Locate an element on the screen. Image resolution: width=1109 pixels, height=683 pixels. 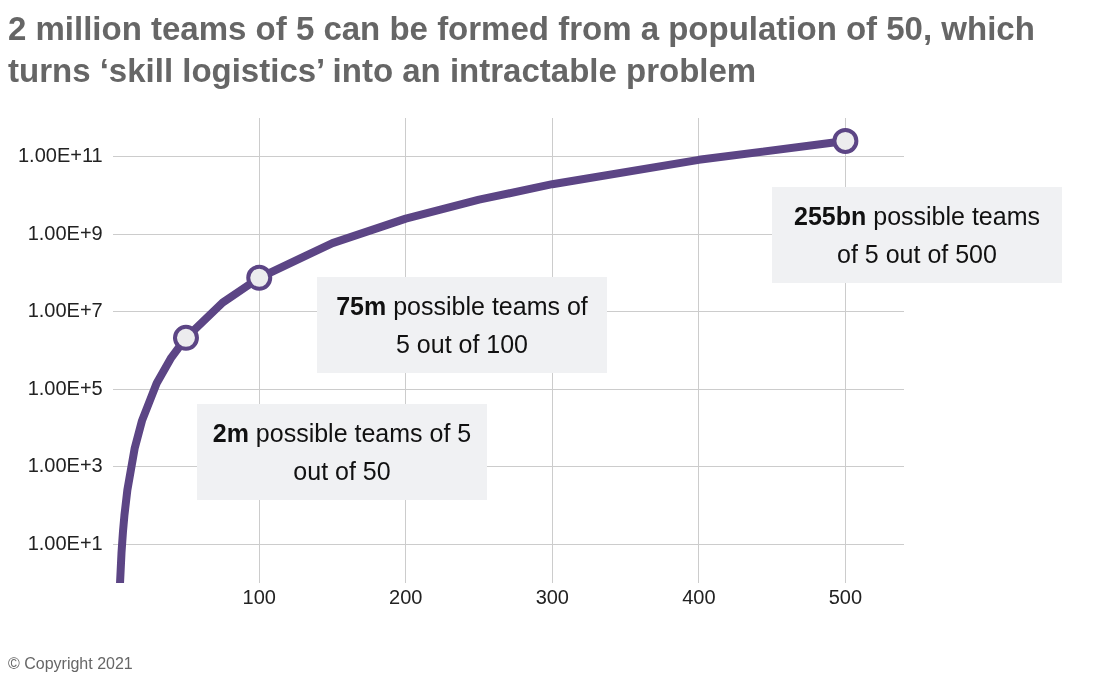
y-tick-label: 1.00E+11 is located at coordinates (60, 155).